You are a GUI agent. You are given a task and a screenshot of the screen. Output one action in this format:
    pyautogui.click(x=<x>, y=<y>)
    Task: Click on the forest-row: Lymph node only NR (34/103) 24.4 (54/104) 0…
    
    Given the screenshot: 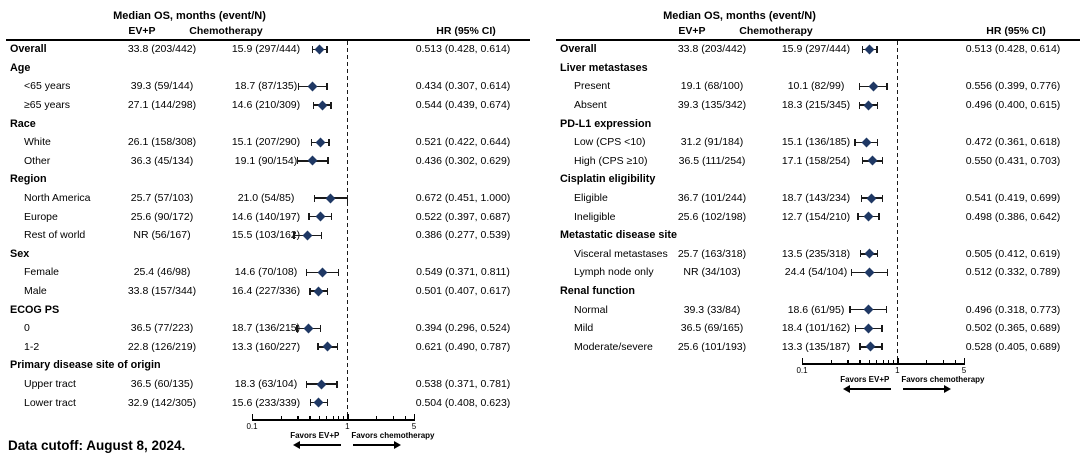 What is the action you would take?
    pyautogui.click(x=816, y=272)
    